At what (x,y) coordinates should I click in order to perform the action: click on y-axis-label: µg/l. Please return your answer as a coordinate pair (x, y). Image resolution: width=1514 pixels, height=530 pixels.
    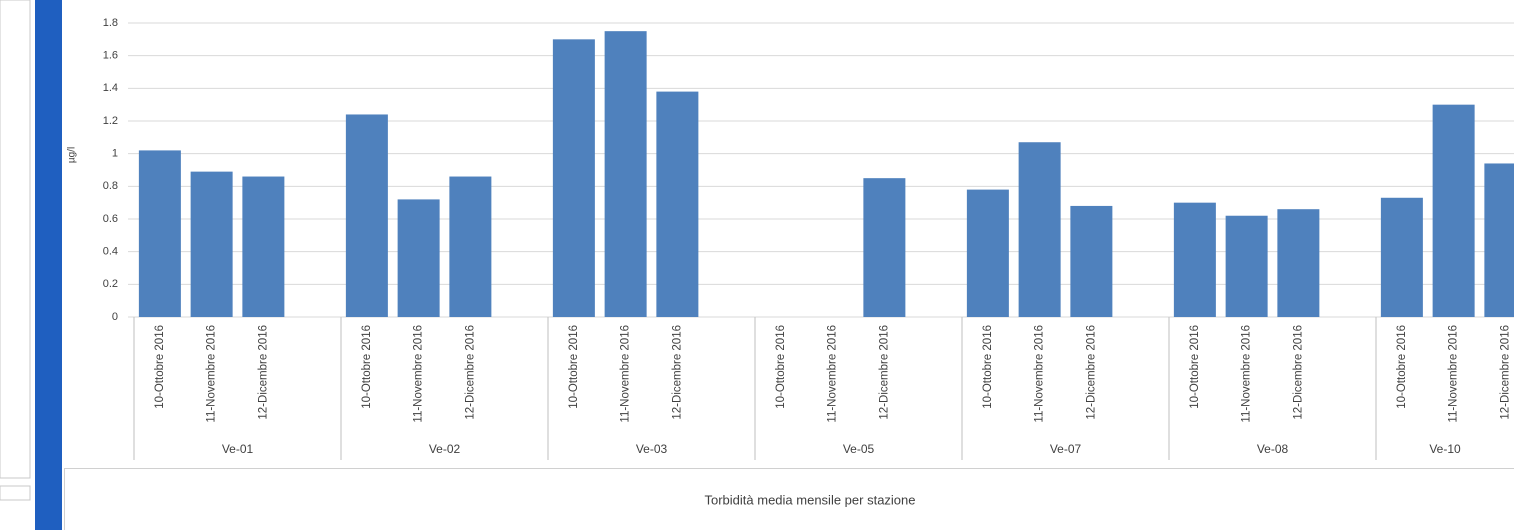
    Looking at the image, I should click on (72, 155).